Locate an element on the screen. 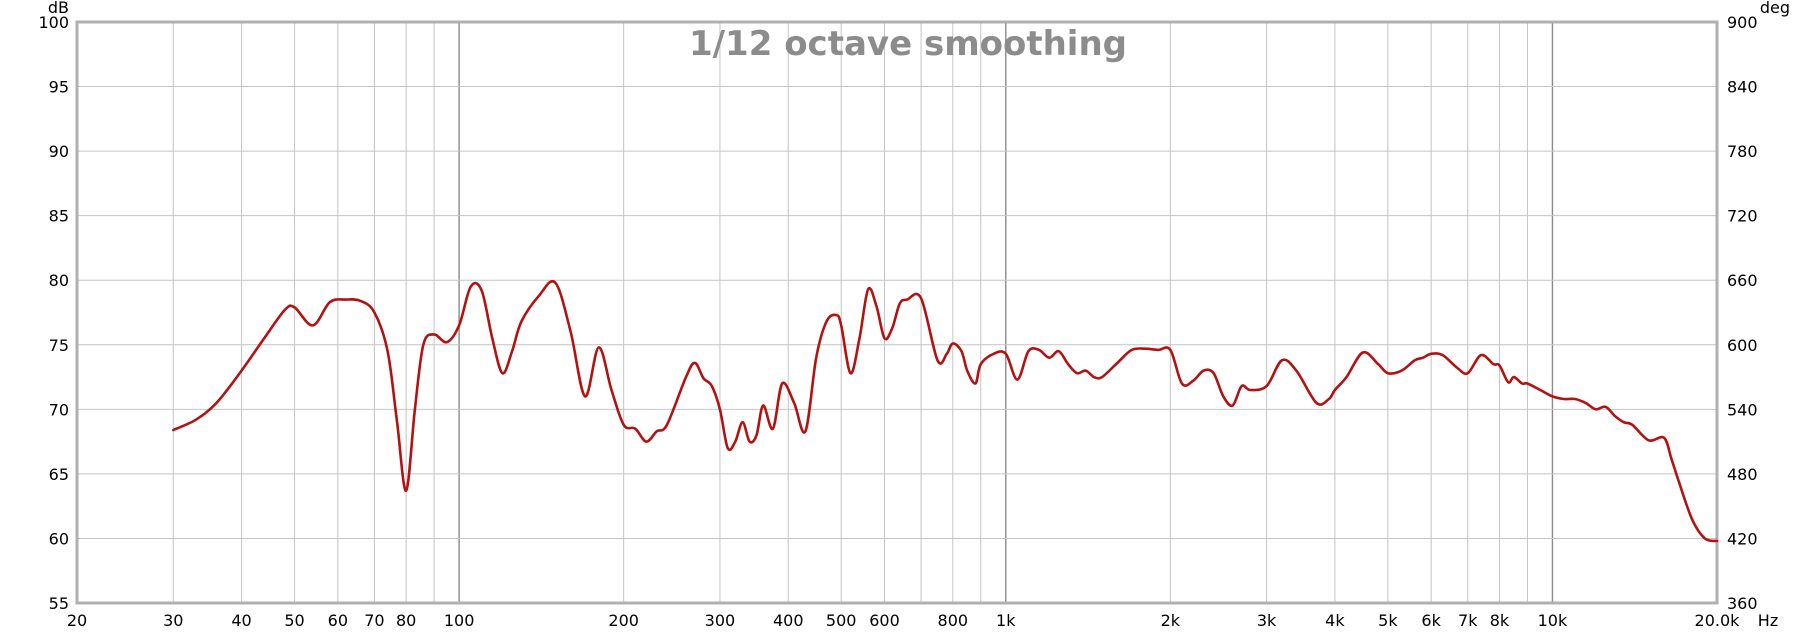  y-tick-label: 60 is located at coordinates (59, 538).